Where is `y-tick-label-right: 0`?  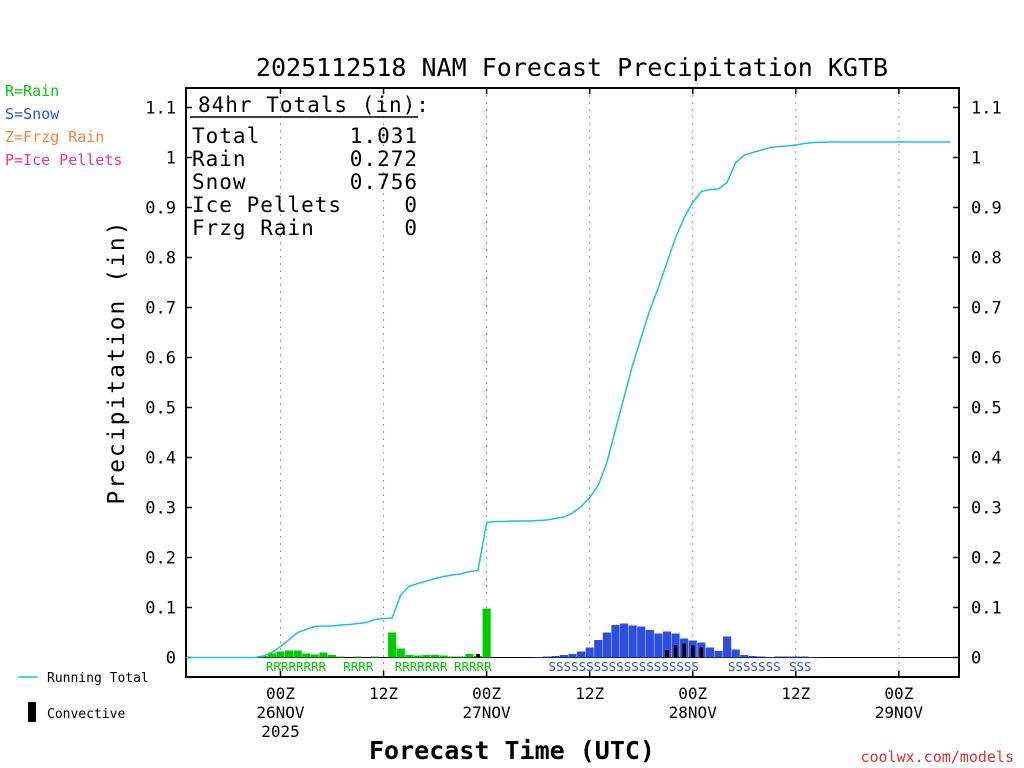 y-tick-label-right: 0 is located at coordinates (976, 659).